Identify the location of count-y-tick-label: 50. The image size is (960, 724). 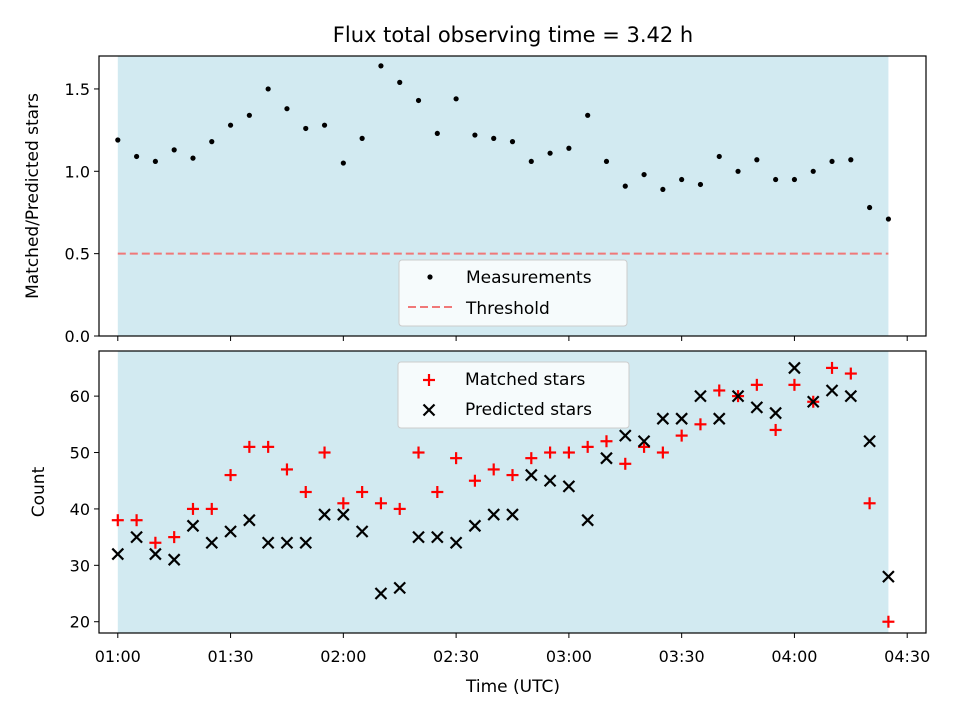
(80, 453).